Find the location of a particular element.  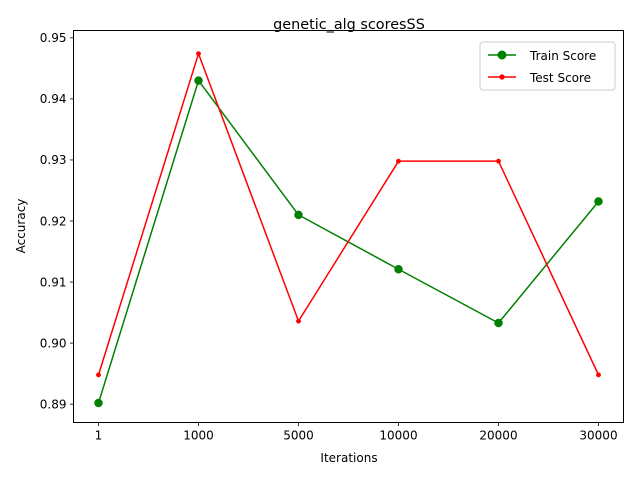

x-tick-label: 1 is located at coordinates (99, 436).